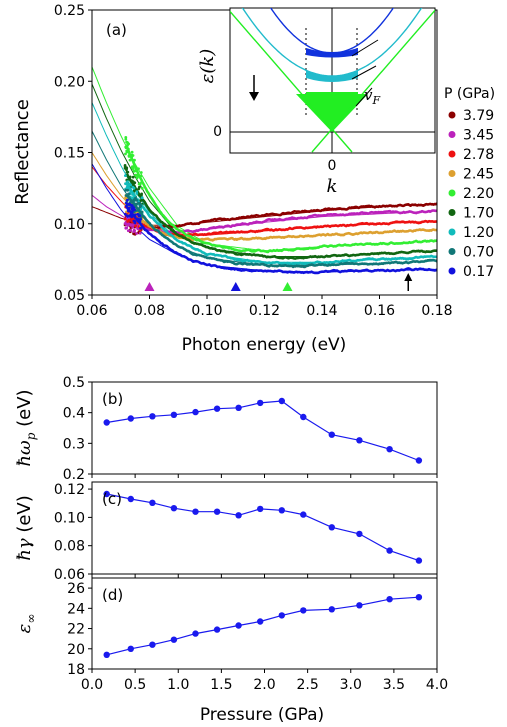  Describe the element at coordinates (69, 490) in the screenshot. I see `scattering-rate-y-tick-label: 0.12` at that location.